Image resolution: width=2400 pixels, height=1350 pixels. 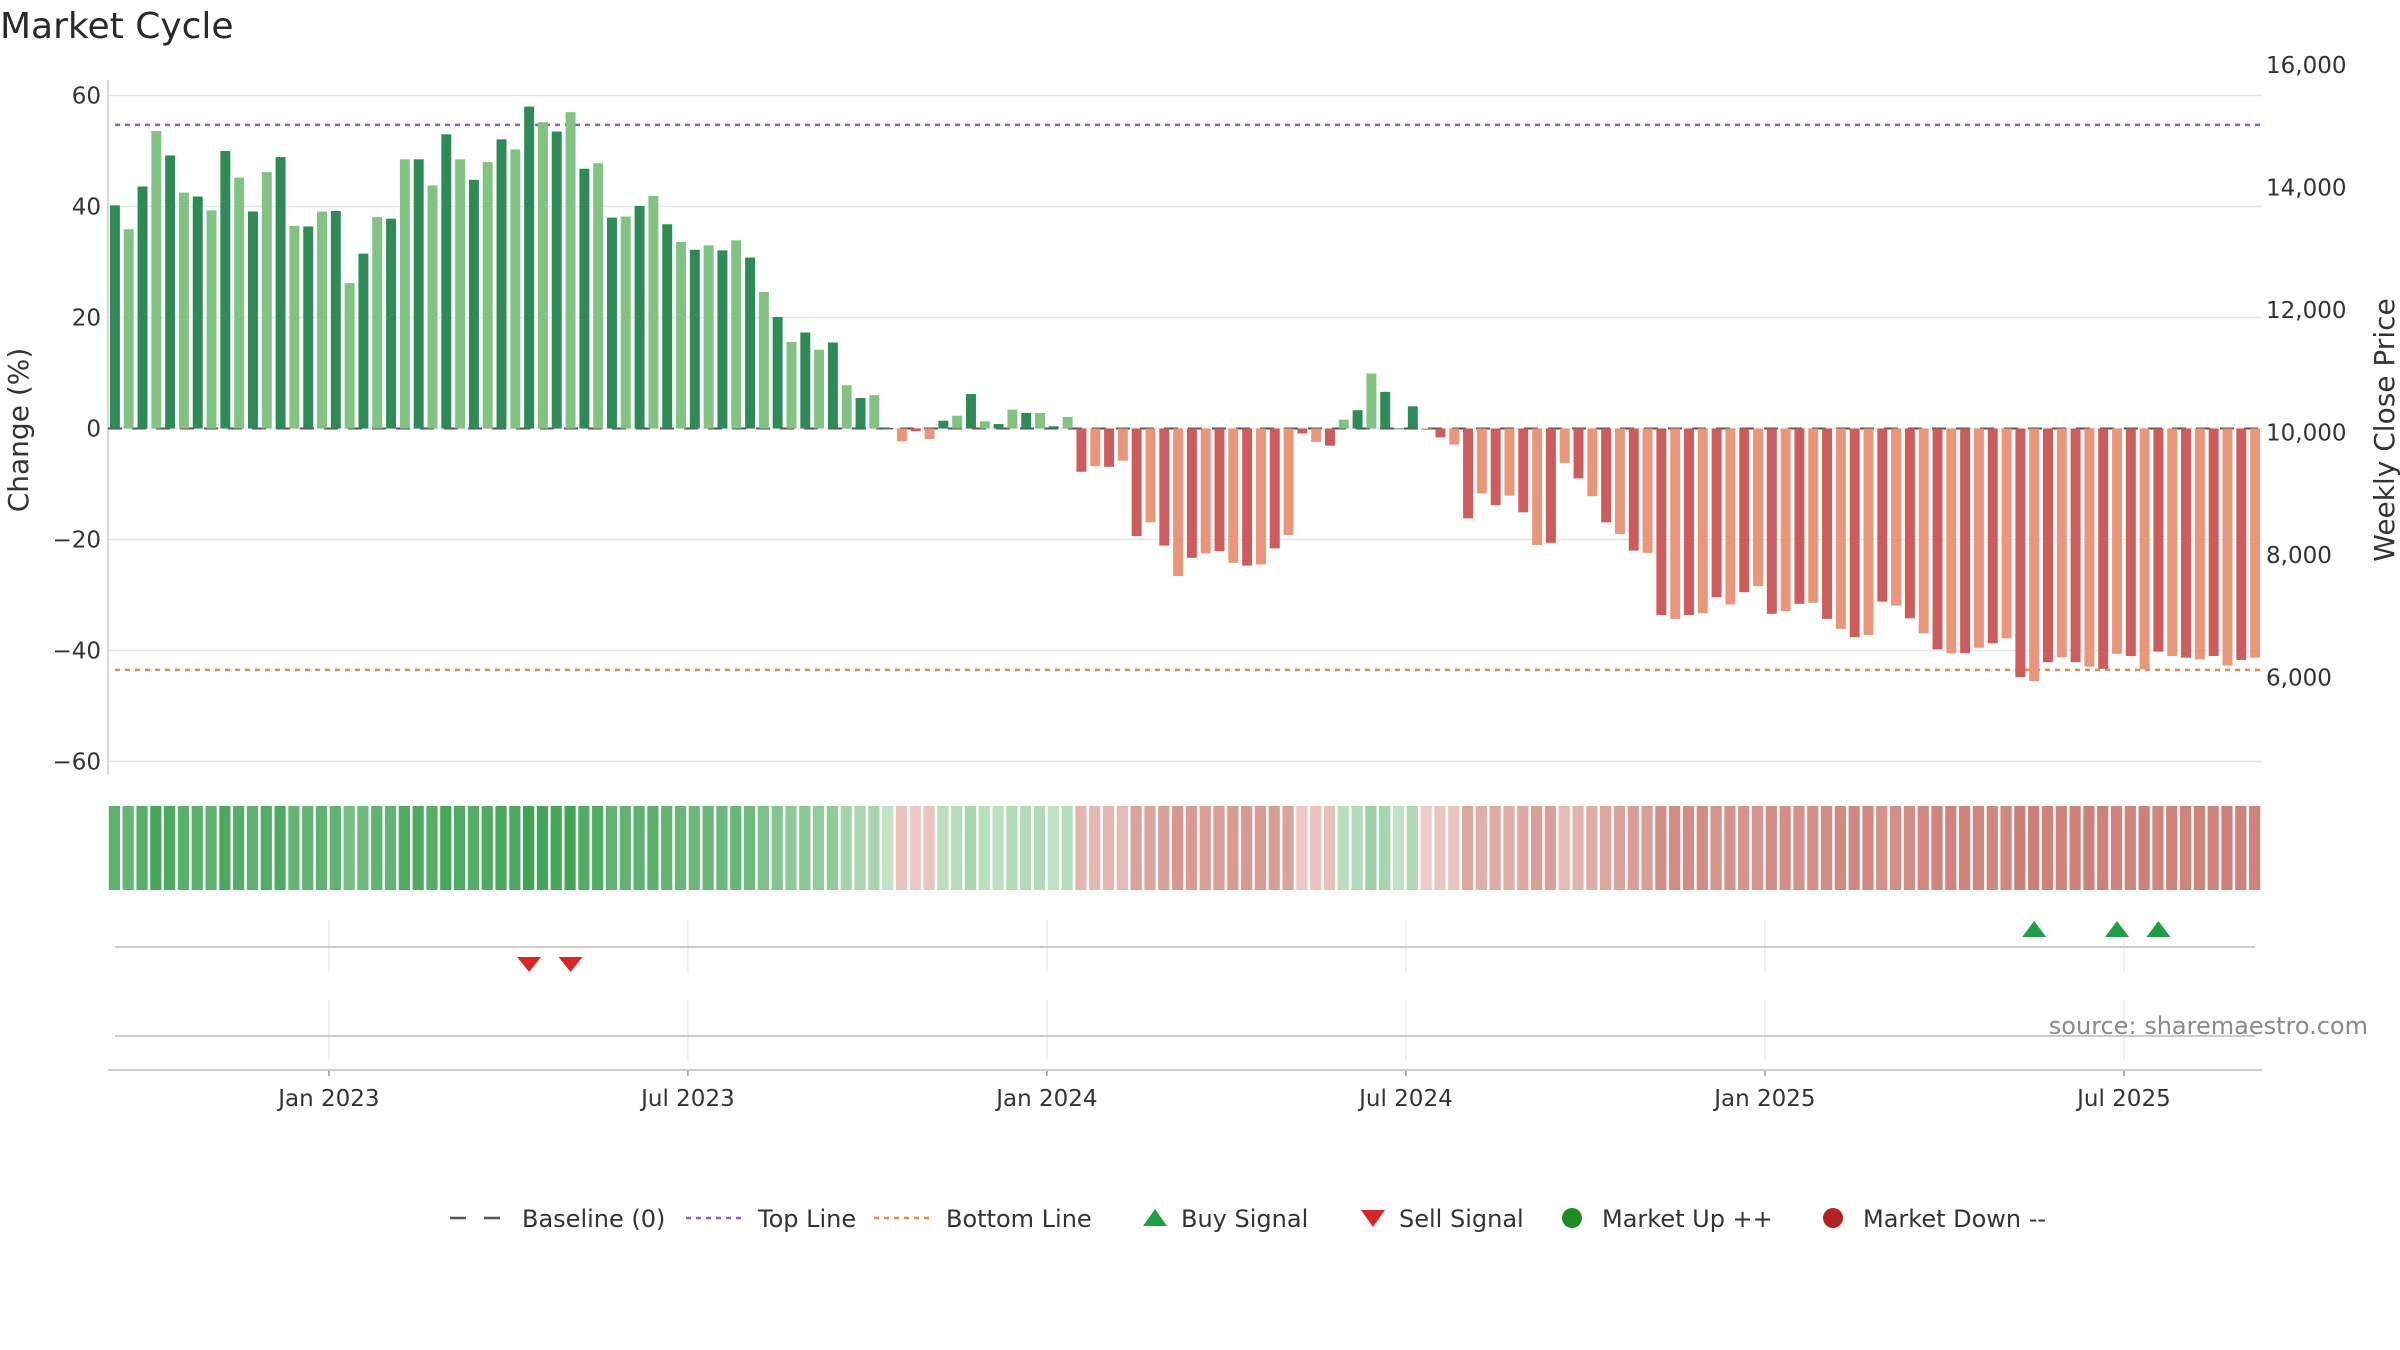 What do you see at coordinates (1225, 1219) in the screenshot?
I see `legend-item: Buy Signal` at bounding box center [1225, 1219].